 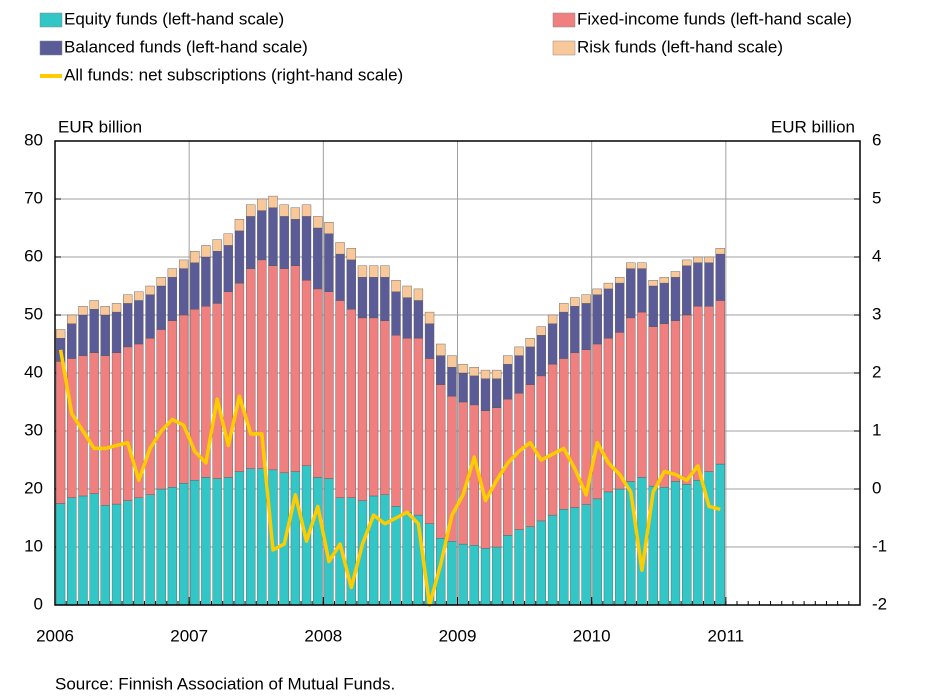 What do you see at coordinates (100, 126) in the screenshot?
I see `y-axis-label: EUR billion` at bounding box center [100, 126].